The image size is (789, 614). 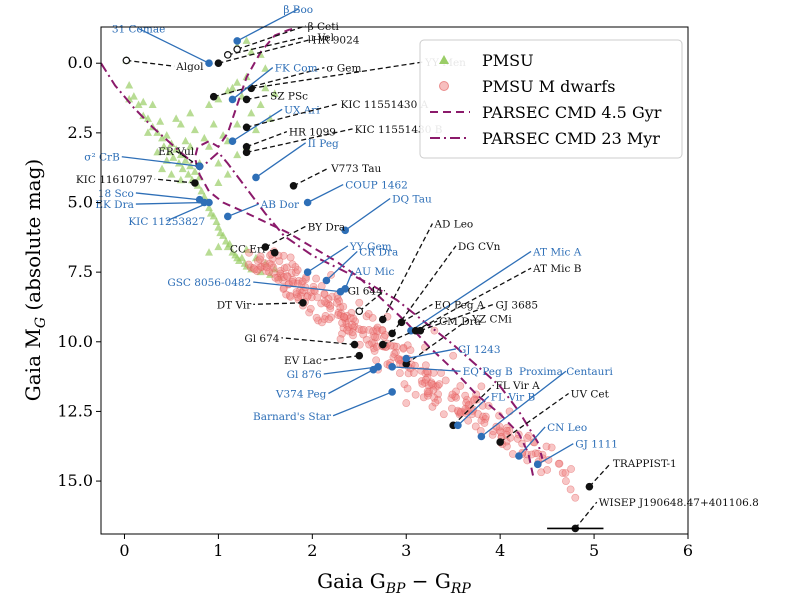 What do you see at coordinates (566, 372) in the screenshot?
I see `star-label: Proxima Centauri` at bounding box center [566, 372].